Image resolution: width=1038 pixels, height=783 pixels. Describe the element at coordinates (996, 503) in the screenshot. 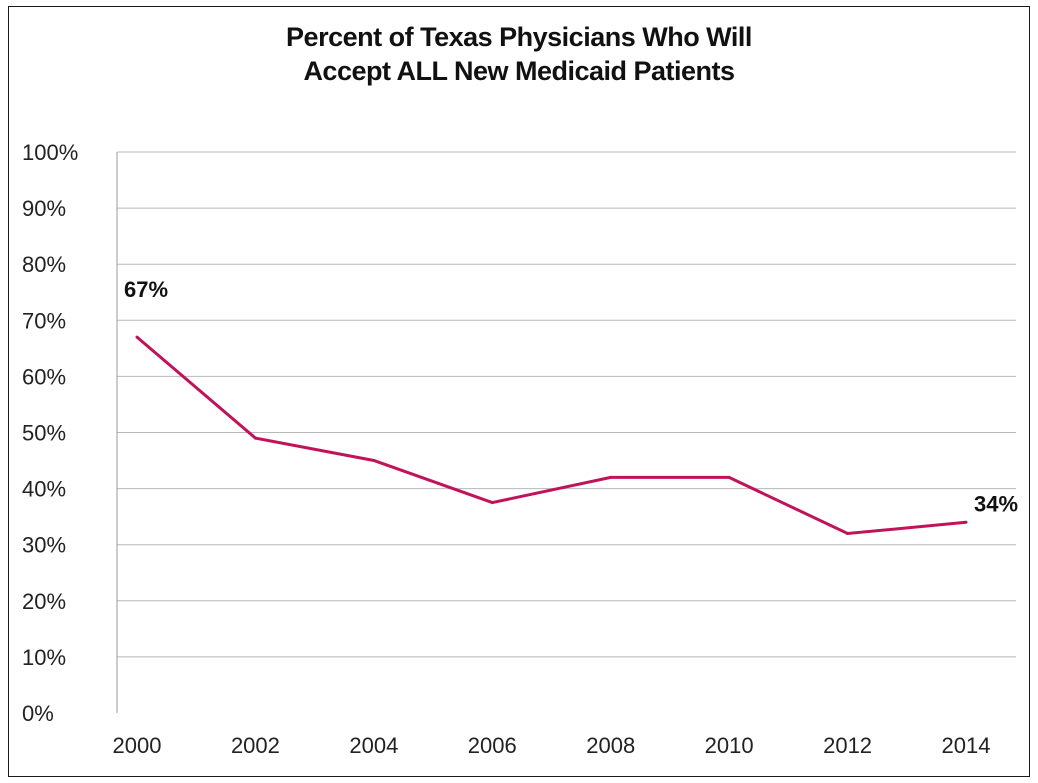

I see `data-label: 34%` at that location.